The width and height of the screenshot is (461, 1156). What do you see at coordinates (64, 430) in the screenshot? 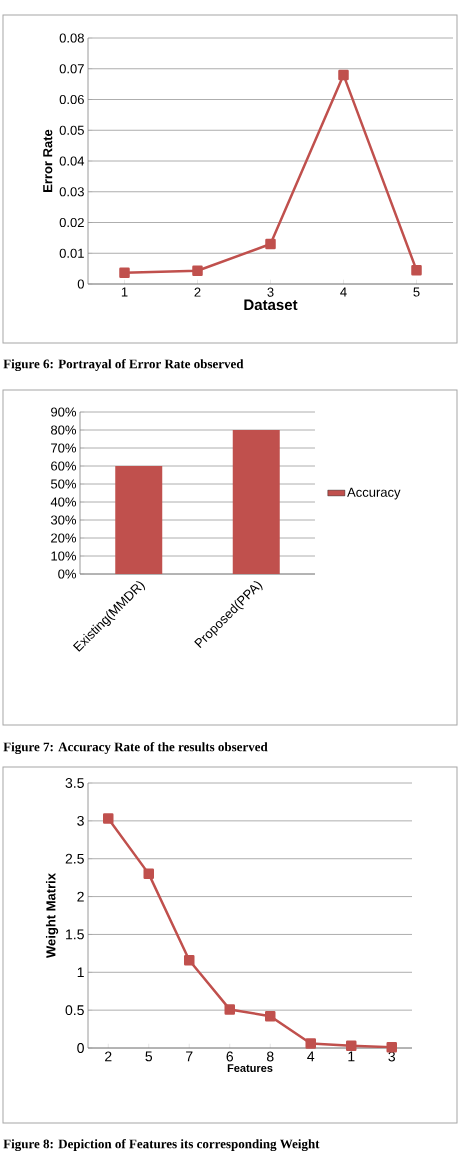
I see `y-tick-label: 80%` at bounding box center [64, 430].